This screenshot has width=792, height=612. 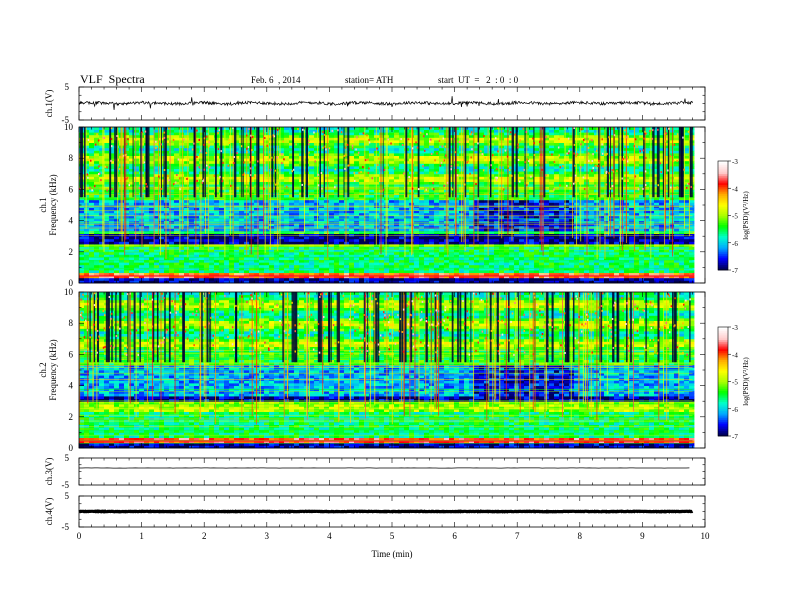 I want to click on ch4-waveform-ytick-label: -5, so click(x=66, y=527).